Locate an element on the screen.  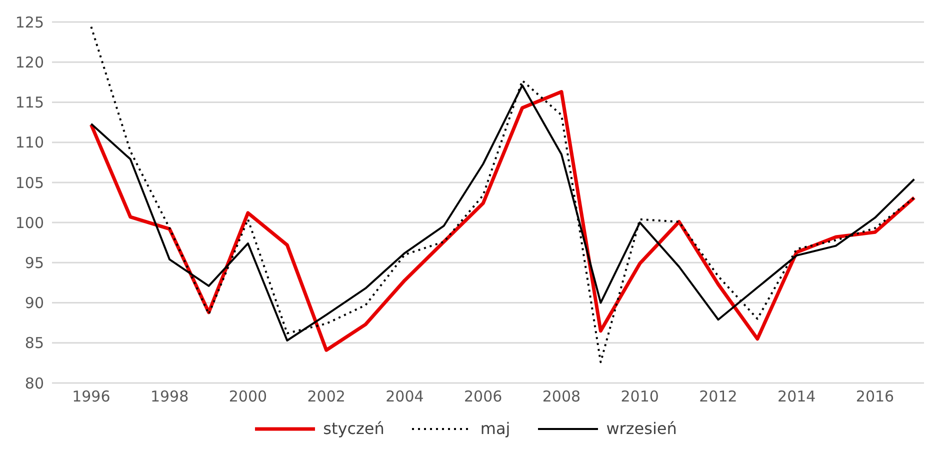
x-tick-label: 2008 is located at coordinates (561, 397).